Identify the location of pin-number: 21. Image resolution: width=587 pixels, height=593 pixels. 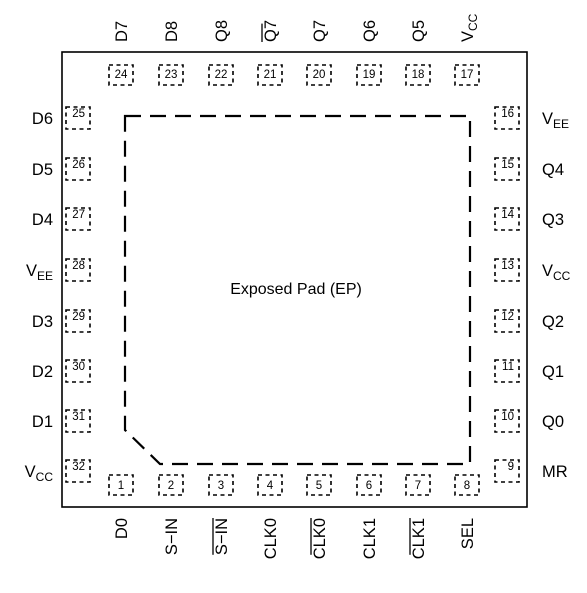
(270, 75).